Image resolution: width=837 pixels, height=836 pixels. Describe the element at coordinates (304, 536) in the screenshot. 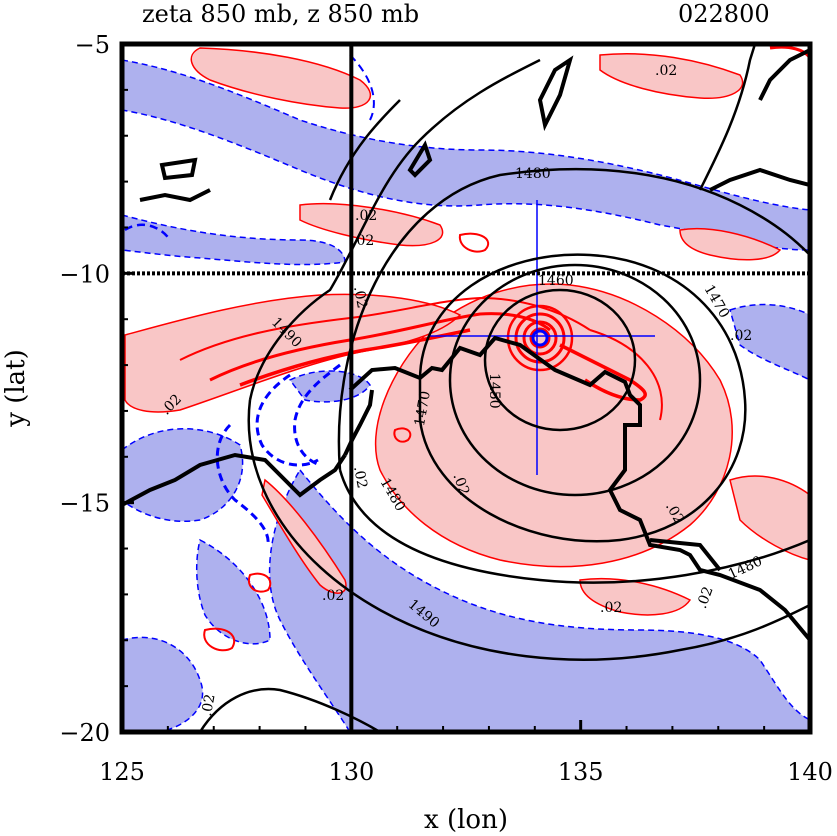

I see `pos-region-southwest-streak` at that location.